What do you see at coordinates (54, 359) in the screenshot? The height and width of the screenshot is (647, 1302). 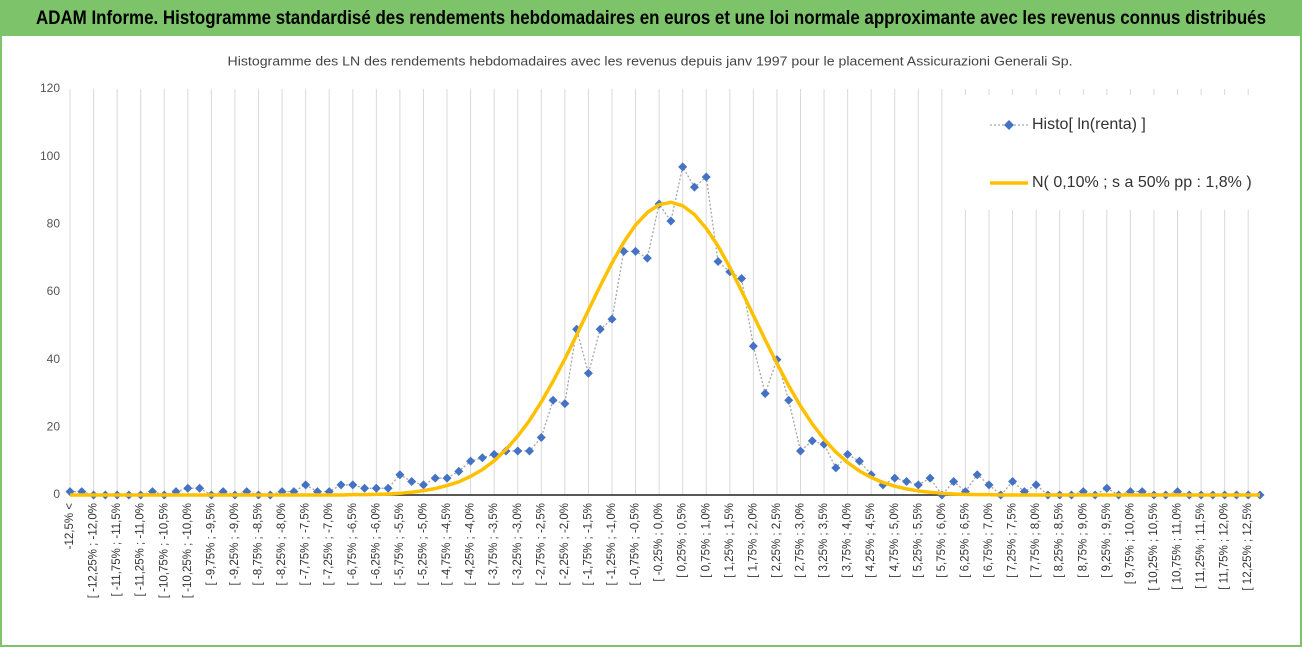 I see `y-tick-label: 40` at bounding box center [54, 359].